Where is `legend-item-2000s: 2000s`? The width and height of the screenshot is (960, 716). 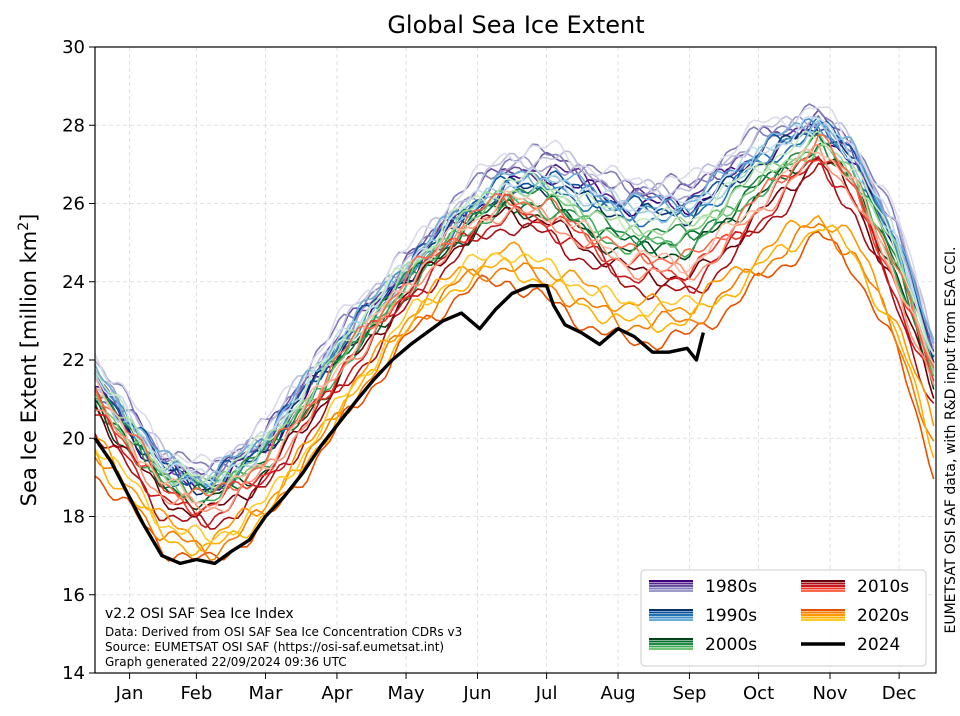 legend-item-2000s: 2000s is located at coordinates (703, 645).